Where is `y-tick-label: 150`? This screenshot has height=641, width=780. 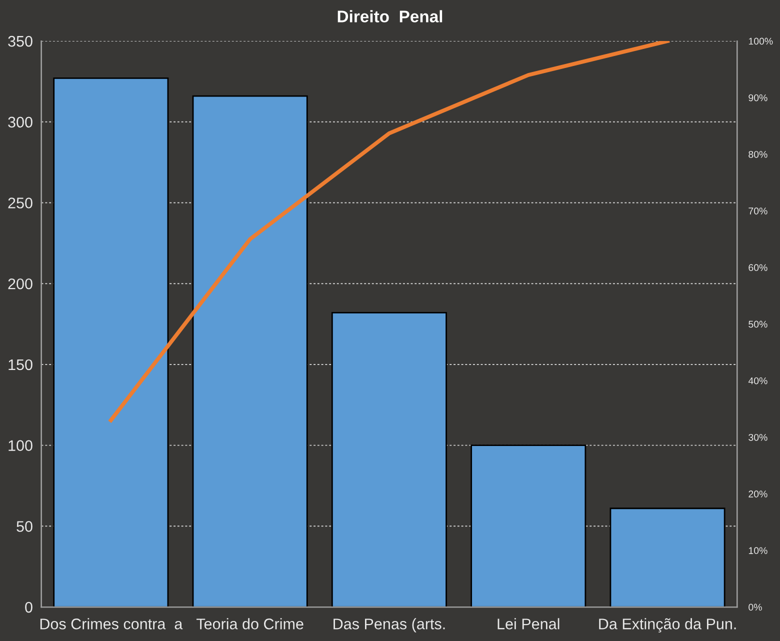 y-tick-label: 150 is located at coordinates (20, 364).